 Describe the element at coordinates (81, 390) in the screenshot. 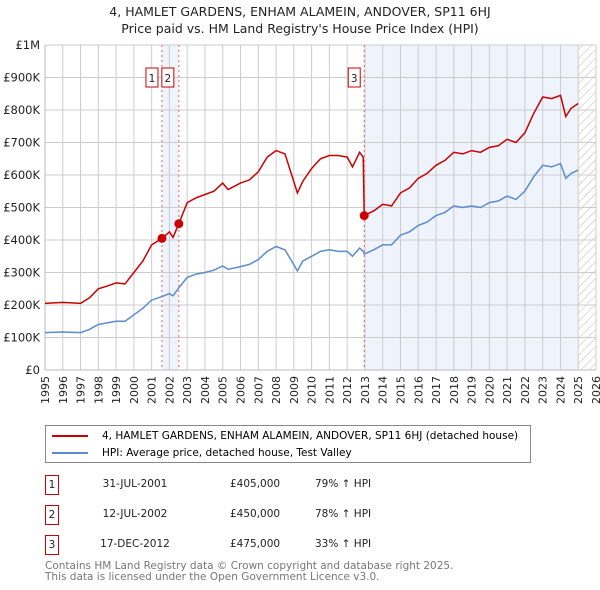

I see `x-tick-label: 1997` at that location.